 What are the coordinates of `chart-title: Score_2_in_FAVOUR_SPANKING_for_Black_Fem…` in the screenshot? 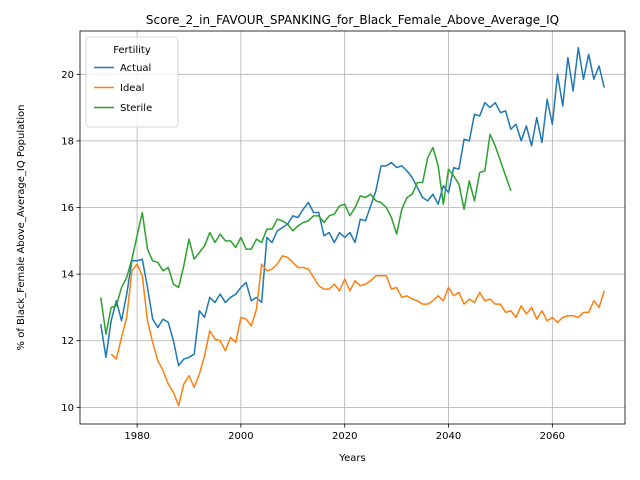 It's located at (352, 20).